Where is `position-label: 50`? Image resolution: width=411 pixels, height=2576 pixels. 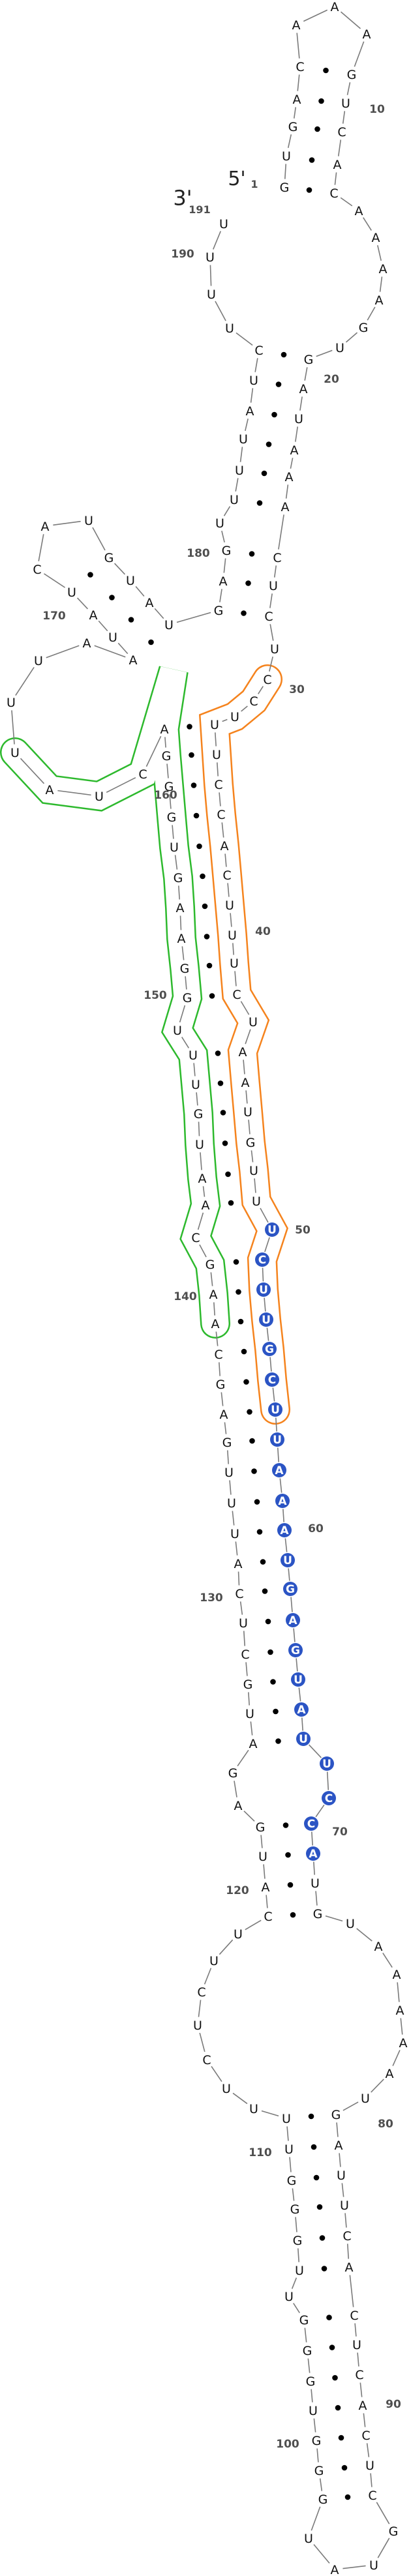
position-label: 50 is located at coordinates (303, 1230).